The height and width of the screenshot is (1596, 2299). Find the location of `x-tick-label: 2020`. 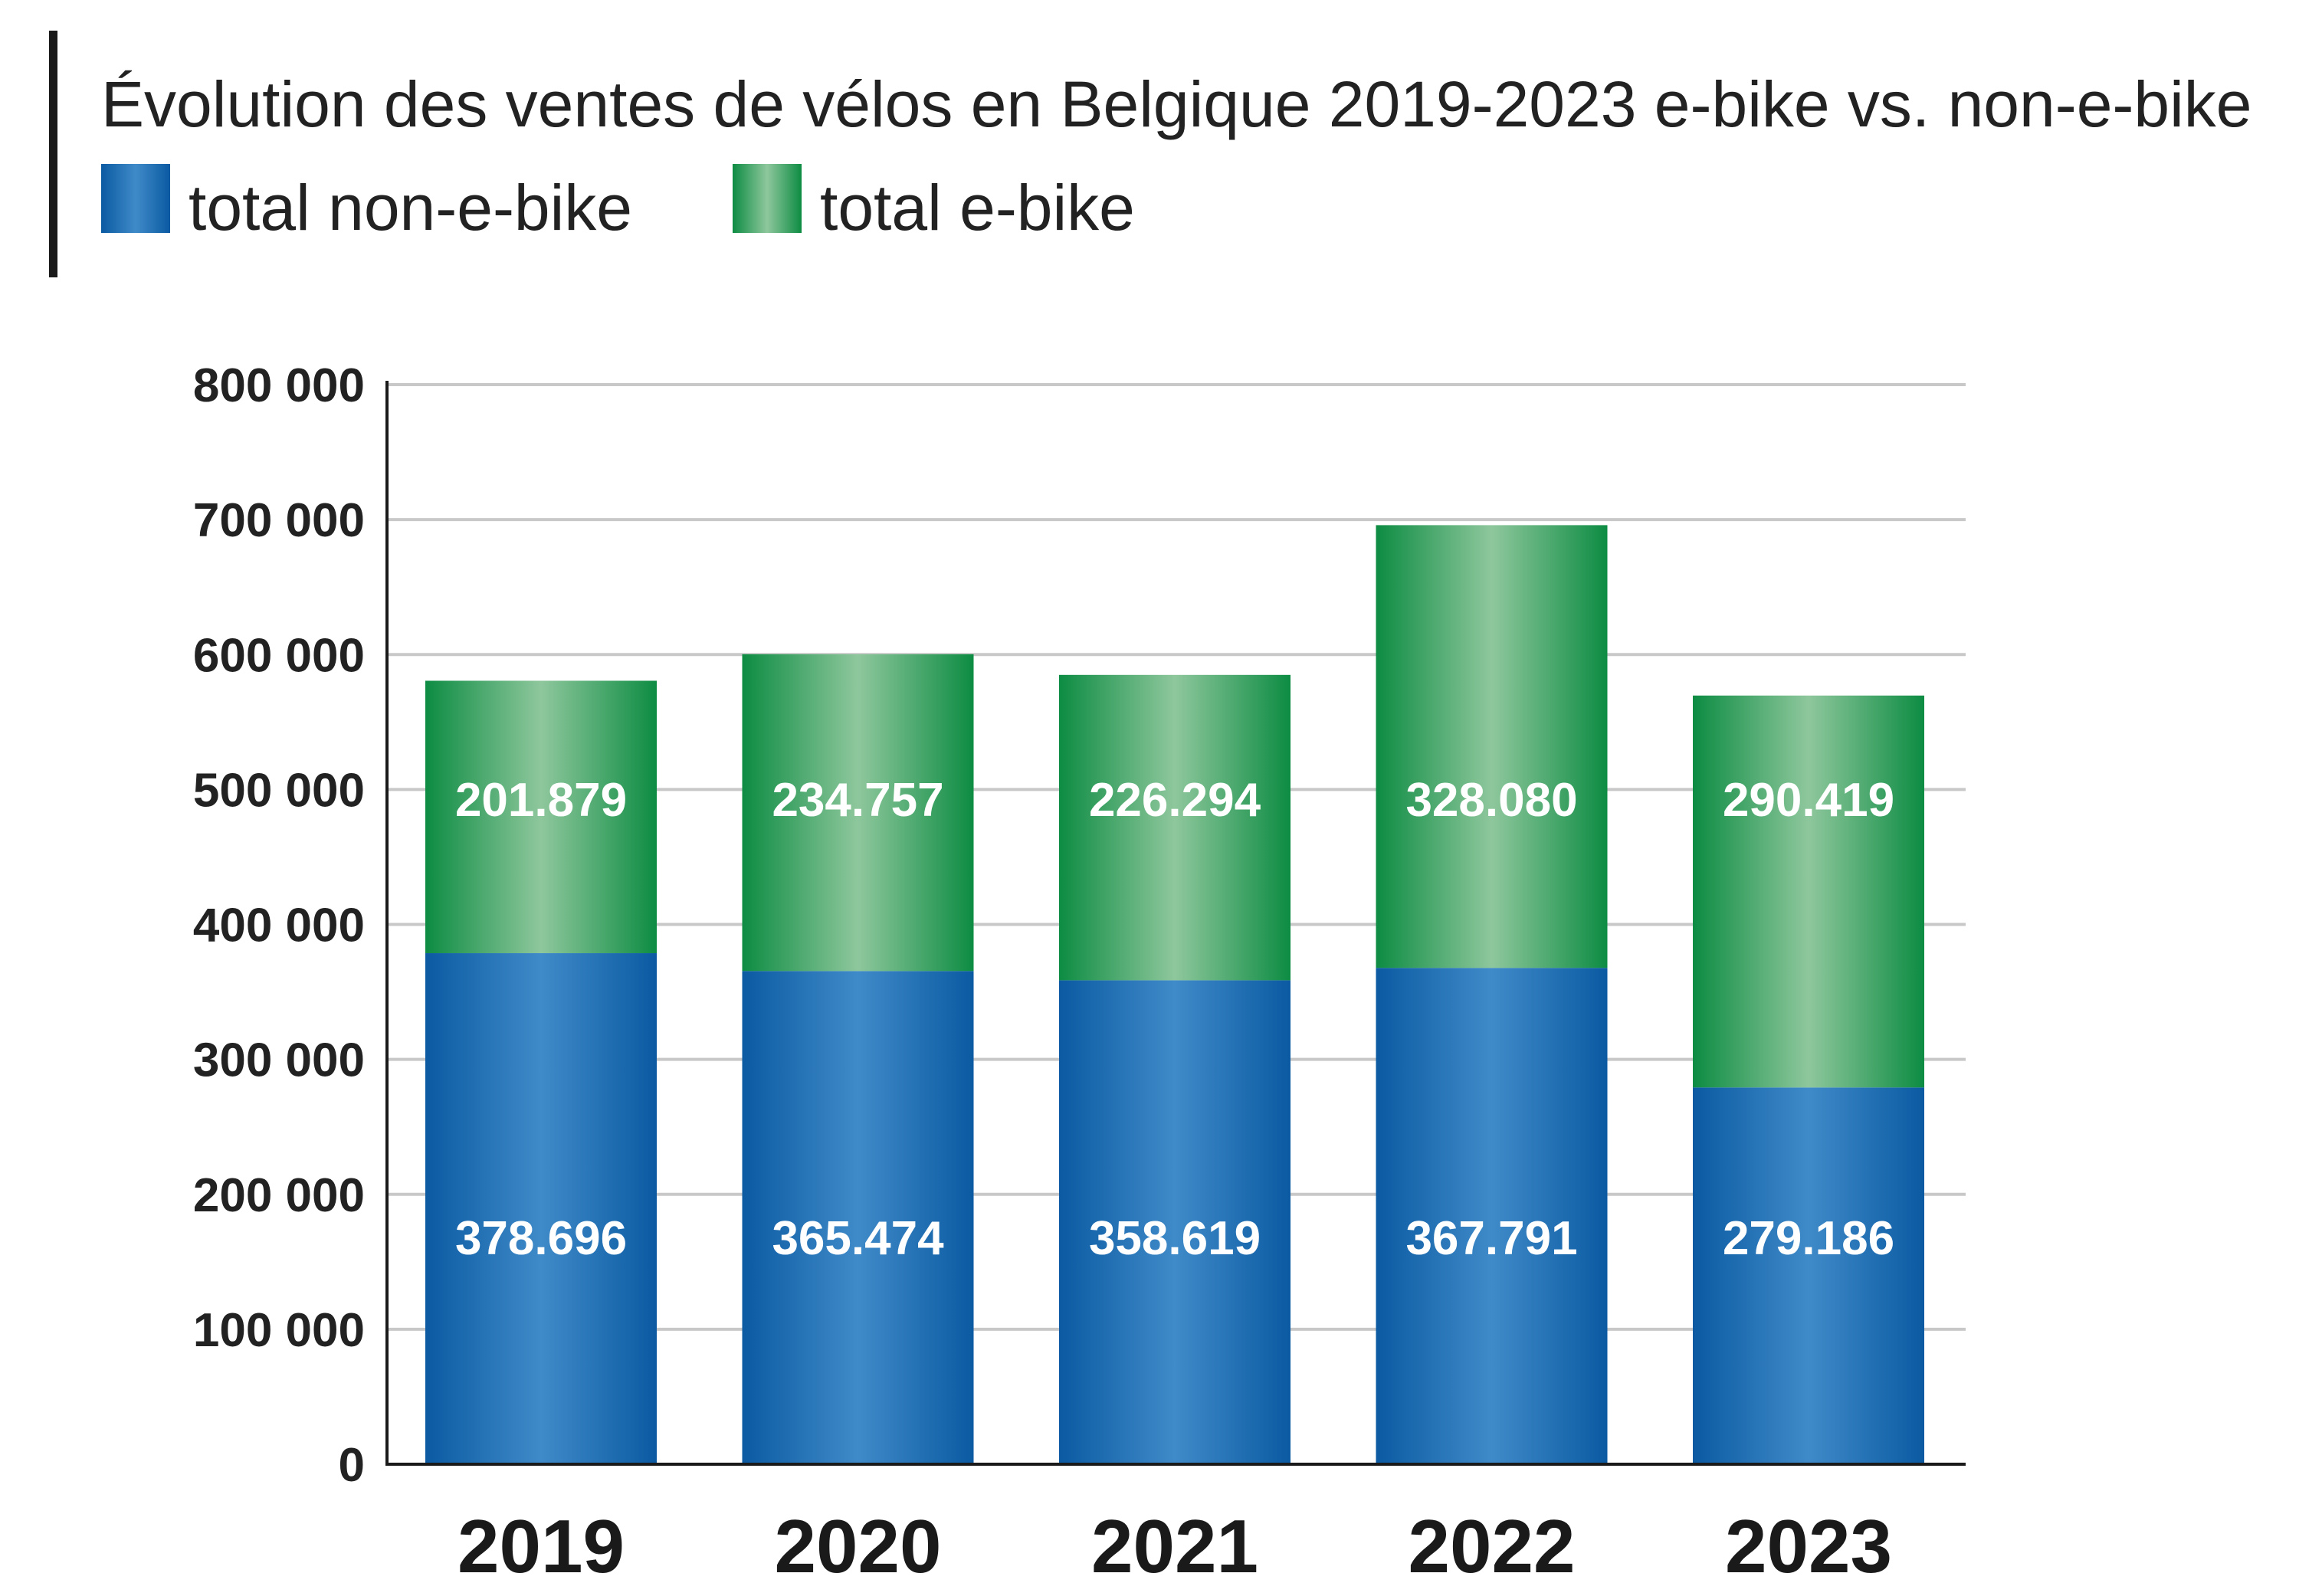

x-tick-label: 2020 is located at coordinates (857, 1546).